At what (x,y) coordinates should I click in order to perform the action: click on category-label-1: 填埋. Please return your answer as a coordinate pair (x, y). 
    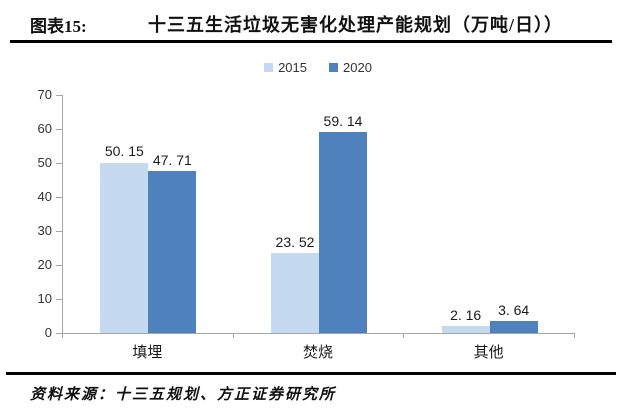
    Looking at the image, I should click on (147, 353).